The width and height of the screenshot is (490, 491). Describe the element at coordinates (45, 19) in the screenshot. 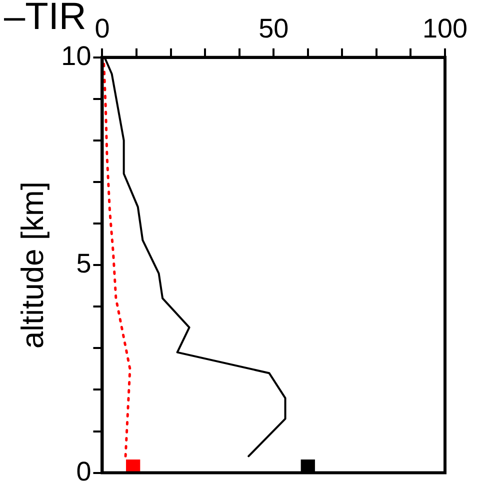

I see `chart-title: –TIR` at that location.